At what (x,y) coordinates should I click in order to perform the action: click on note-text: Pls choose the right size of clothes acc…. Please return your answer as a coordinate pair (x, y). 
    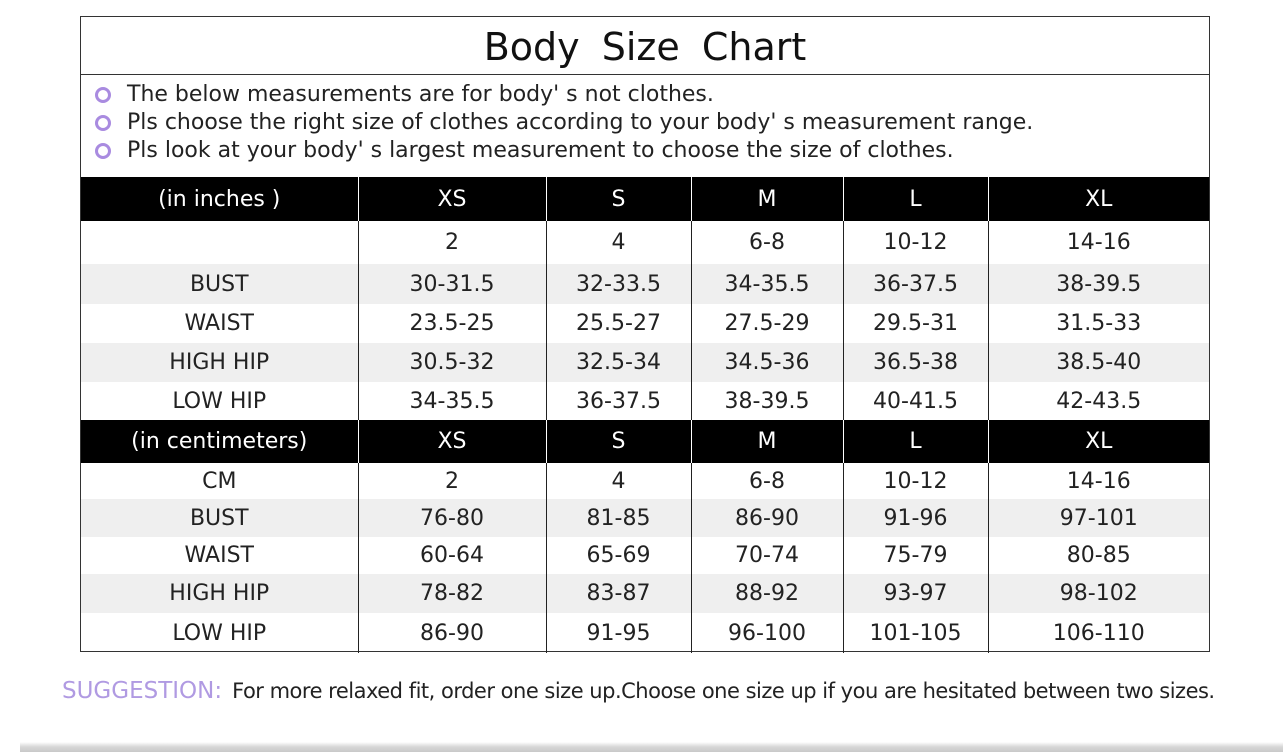
    Looking at the image, I should click on (580, 122).